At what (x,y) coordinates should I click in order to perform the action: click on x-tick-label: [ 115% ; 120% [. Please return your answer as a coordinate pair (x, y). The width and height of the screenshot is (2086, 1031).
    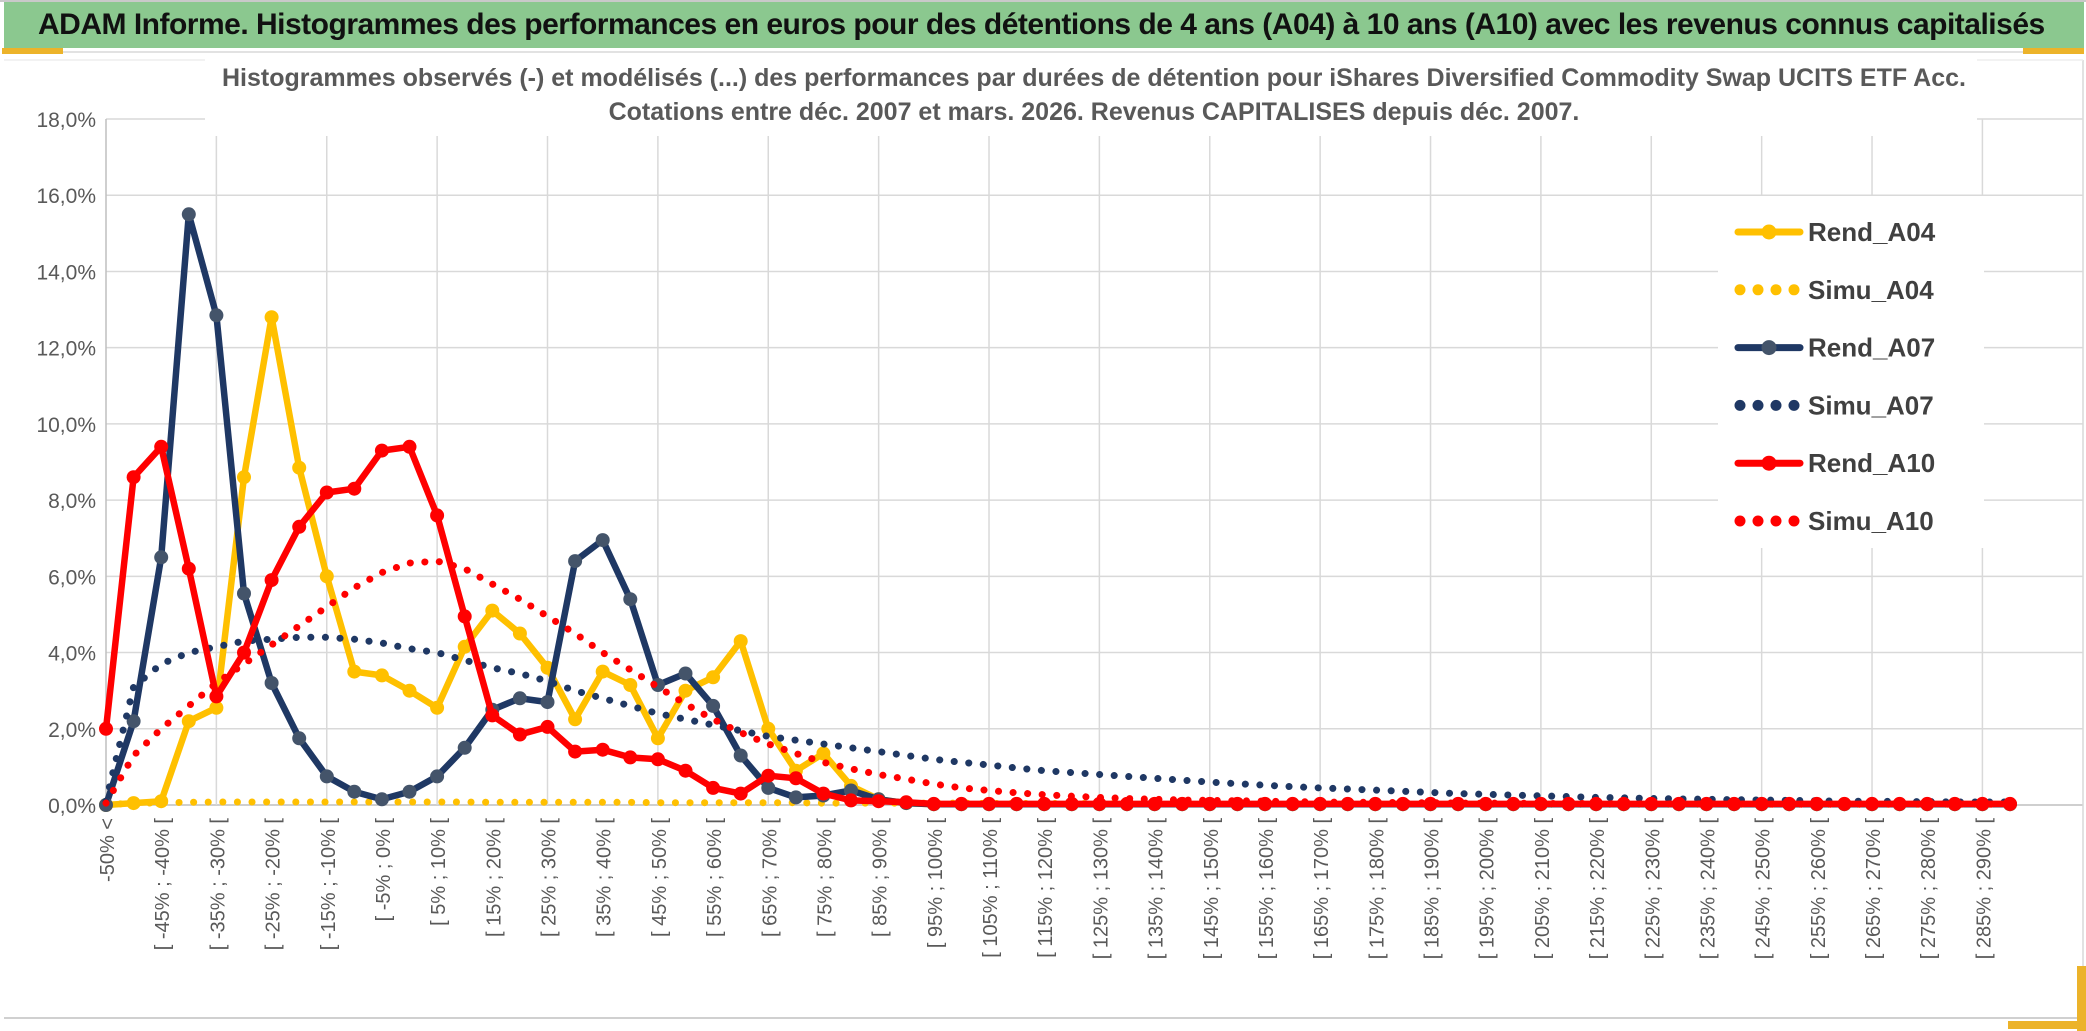
    Looking at the image, I should click on (1046, 888).